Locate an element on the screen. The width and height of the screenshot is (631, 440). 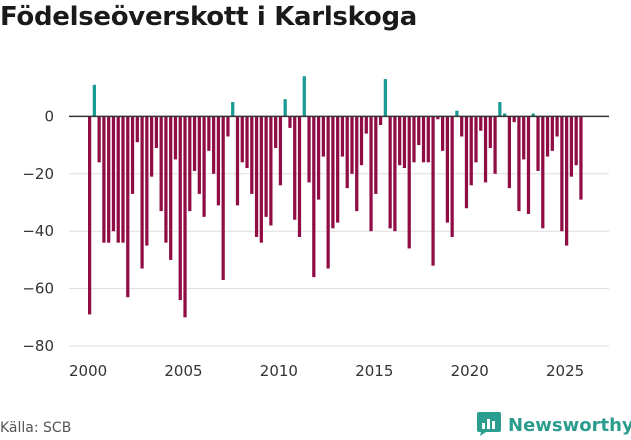
x-tick-label: 2015 is located at coordinates (374, 371).